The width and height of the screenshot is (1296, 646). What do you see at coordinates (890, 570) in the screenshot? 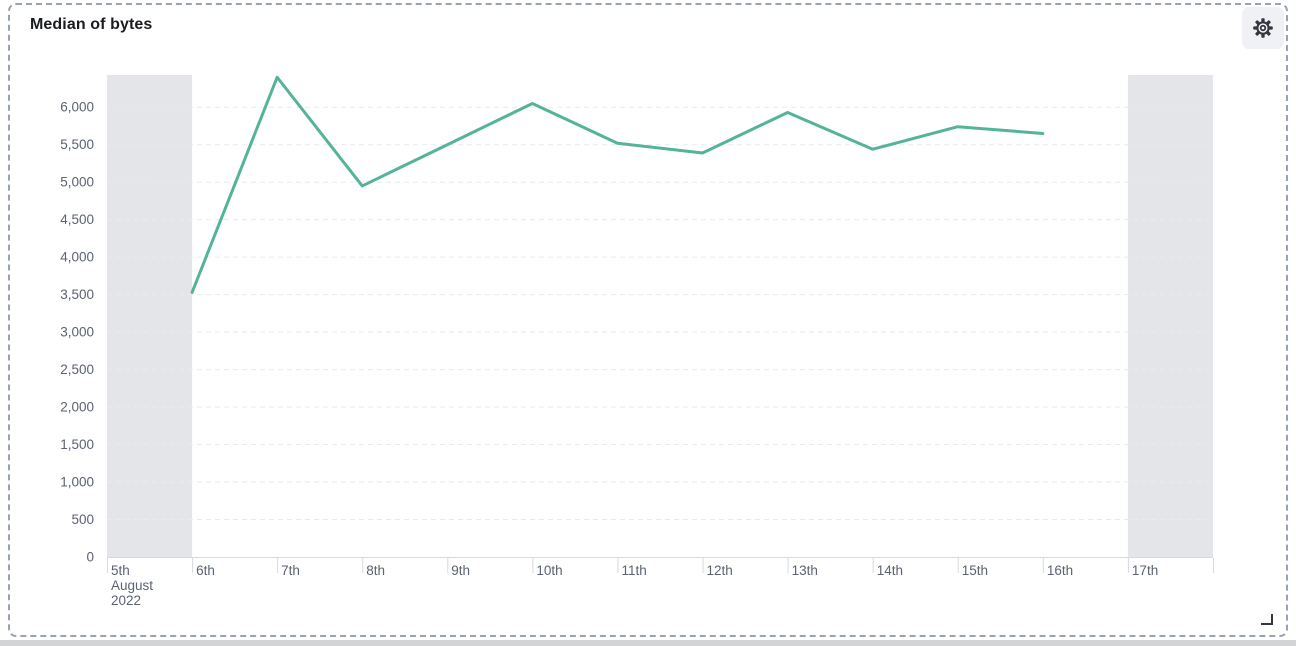
I see `x-axis-tick-14th: 14th` at bounding box center [890, 570].